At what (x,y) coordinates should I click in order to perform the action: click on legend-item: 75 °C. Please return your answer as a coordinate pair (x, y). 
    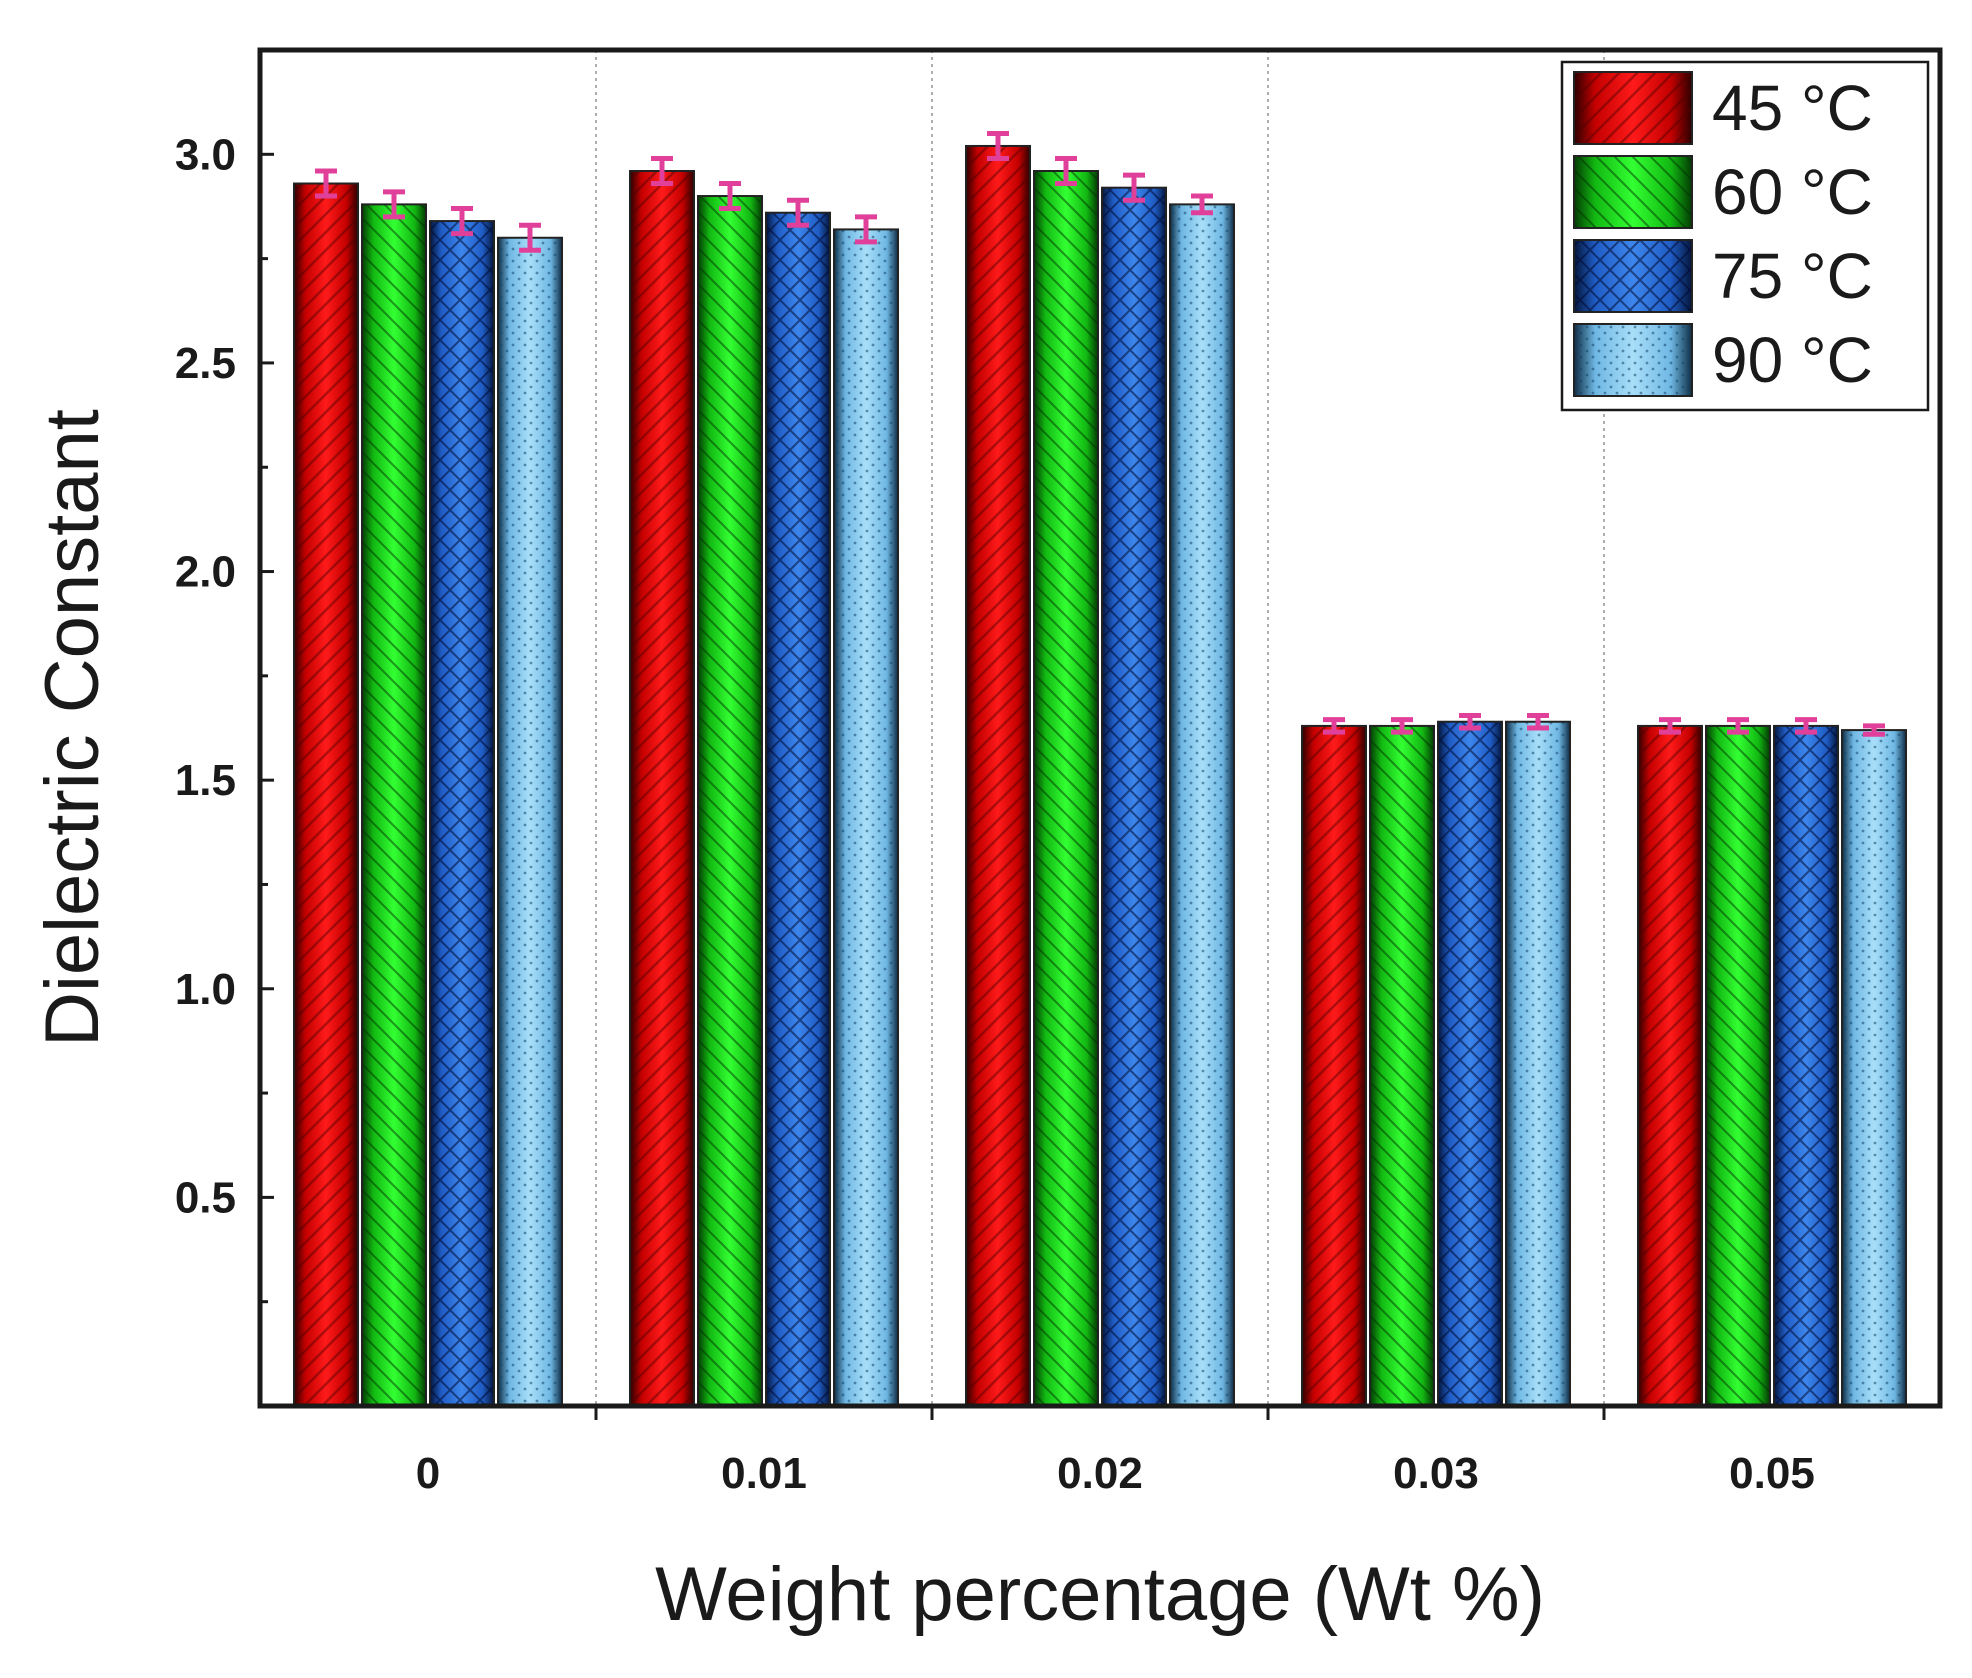
    Looking at the image, I should click on (1723, 276).